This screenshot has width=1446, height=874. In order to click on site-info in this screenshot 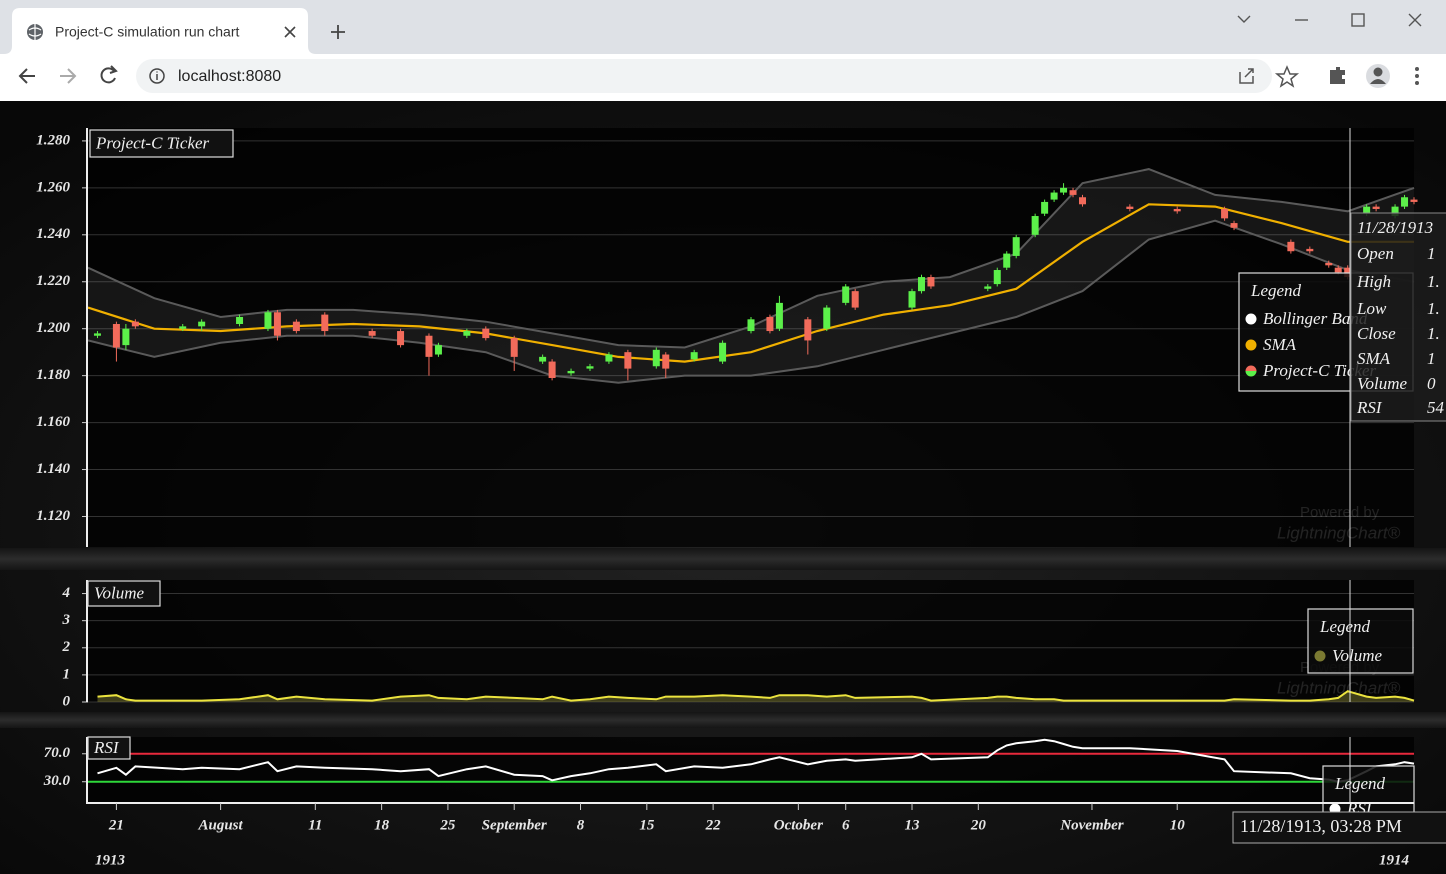, I will do `click(157, 76)`.